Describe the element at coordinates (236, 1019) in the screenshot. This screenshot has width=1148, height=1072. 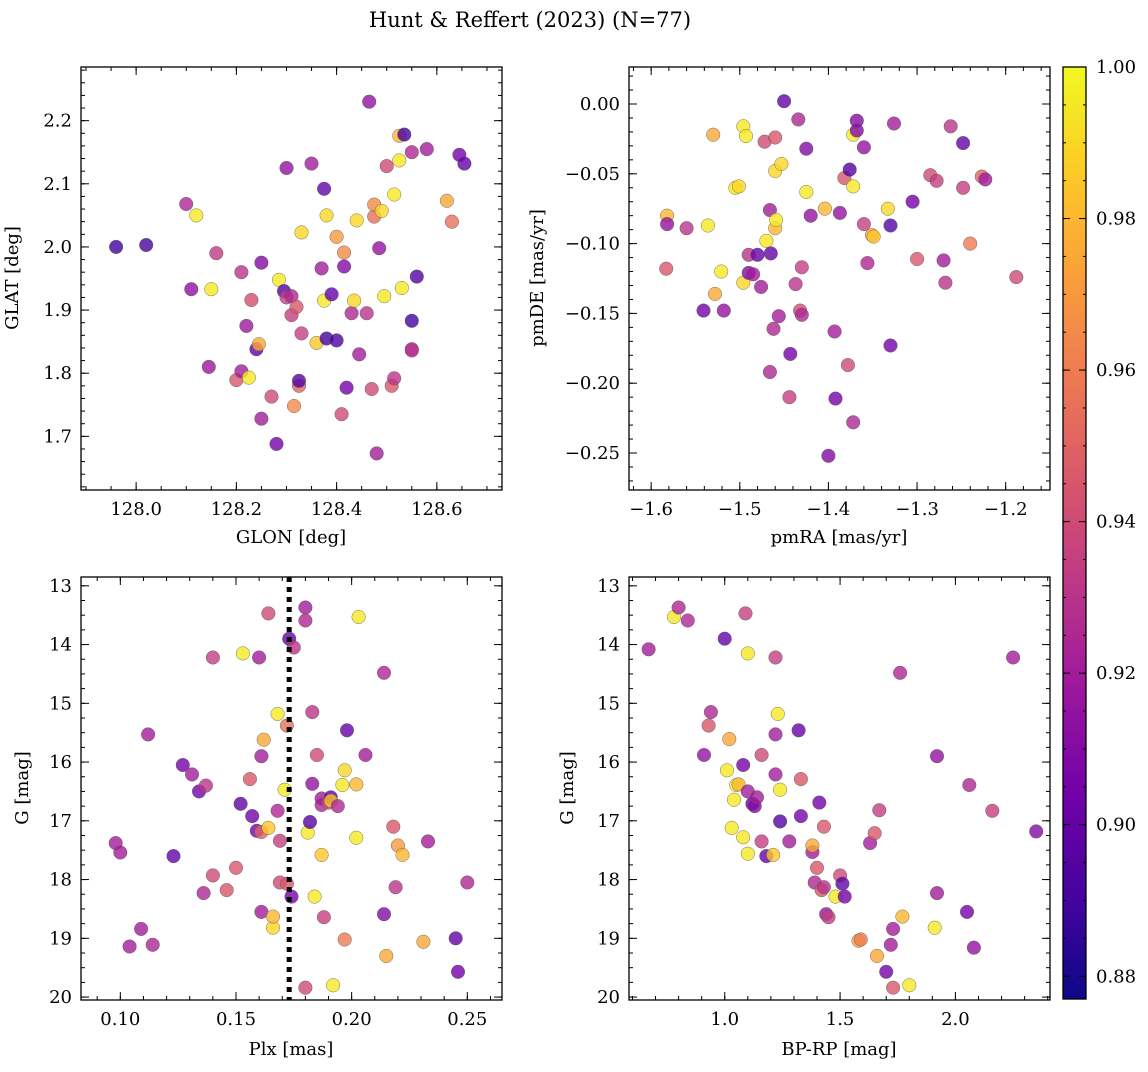
I see `x-tick-label: 0.15` at that location.